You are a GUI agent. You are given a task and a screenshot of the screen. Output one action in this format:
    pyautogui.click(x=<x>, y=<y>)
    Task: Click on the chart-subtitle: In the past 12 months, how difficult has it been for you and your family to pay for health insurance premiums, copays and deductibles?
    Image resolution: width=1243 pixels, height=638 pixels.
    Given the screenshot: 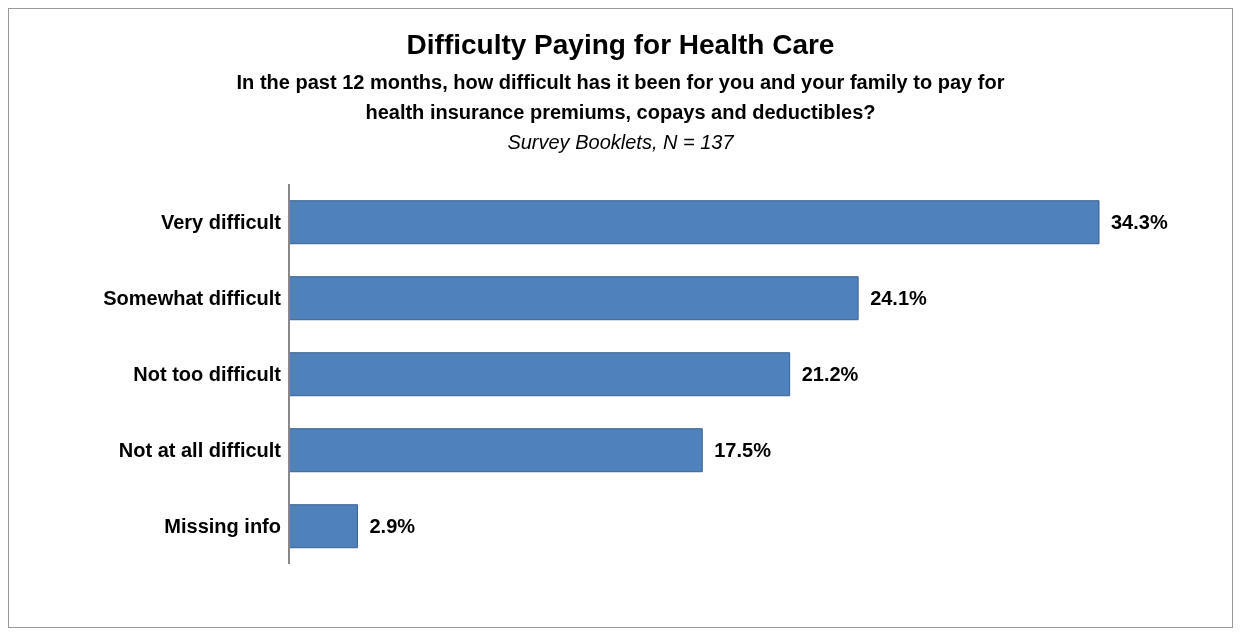 What is the action you would take?
    pyautogui.click(x=620, y=97)
    